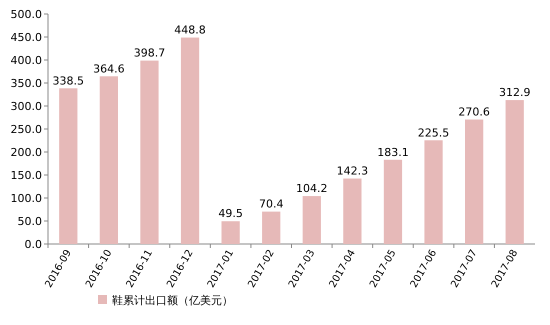 This screenshot has width=550, height=325. Describe the element at coordinates (26, 106) in the screenshot. I see `y-tick-label: 300.0` at that location.